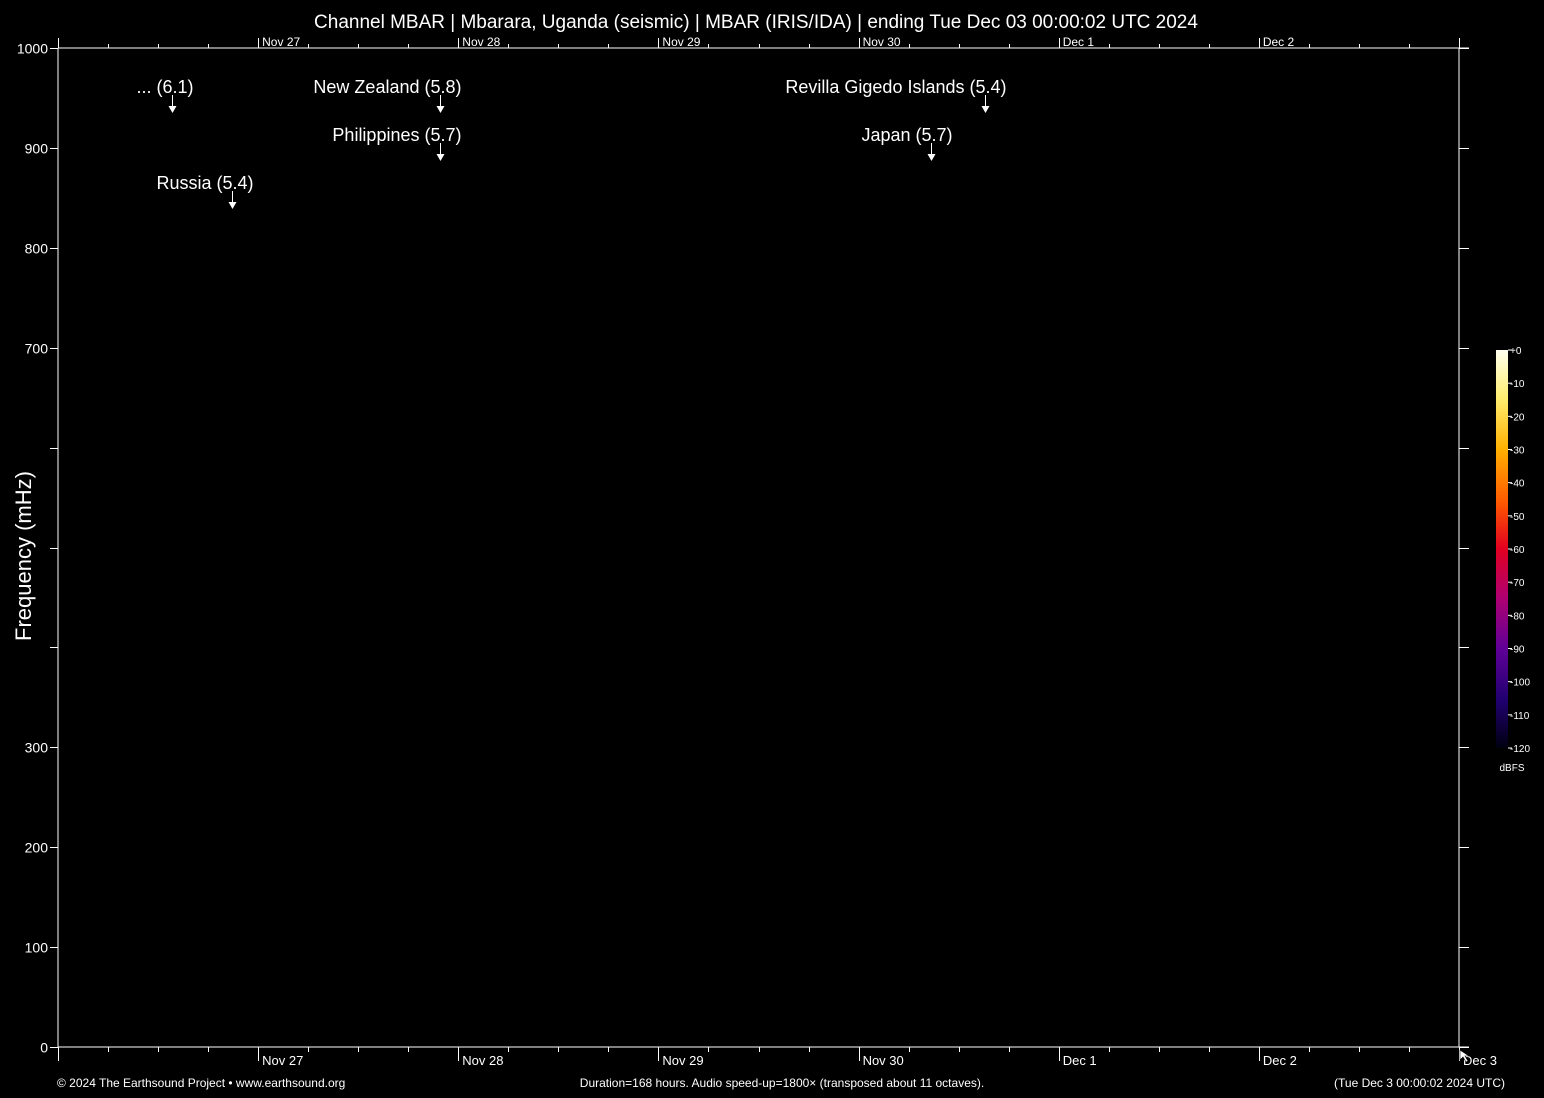  I want to click on colorbar-label: -120, so click(1520, 749).